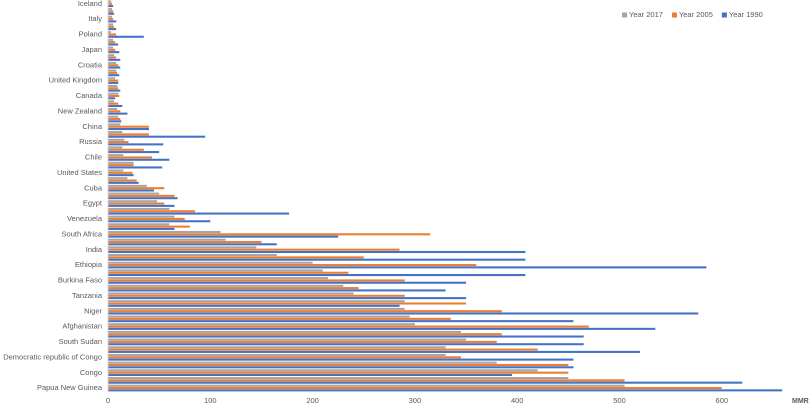  I want to click on x-tick-label: 100, so click(210, 400).